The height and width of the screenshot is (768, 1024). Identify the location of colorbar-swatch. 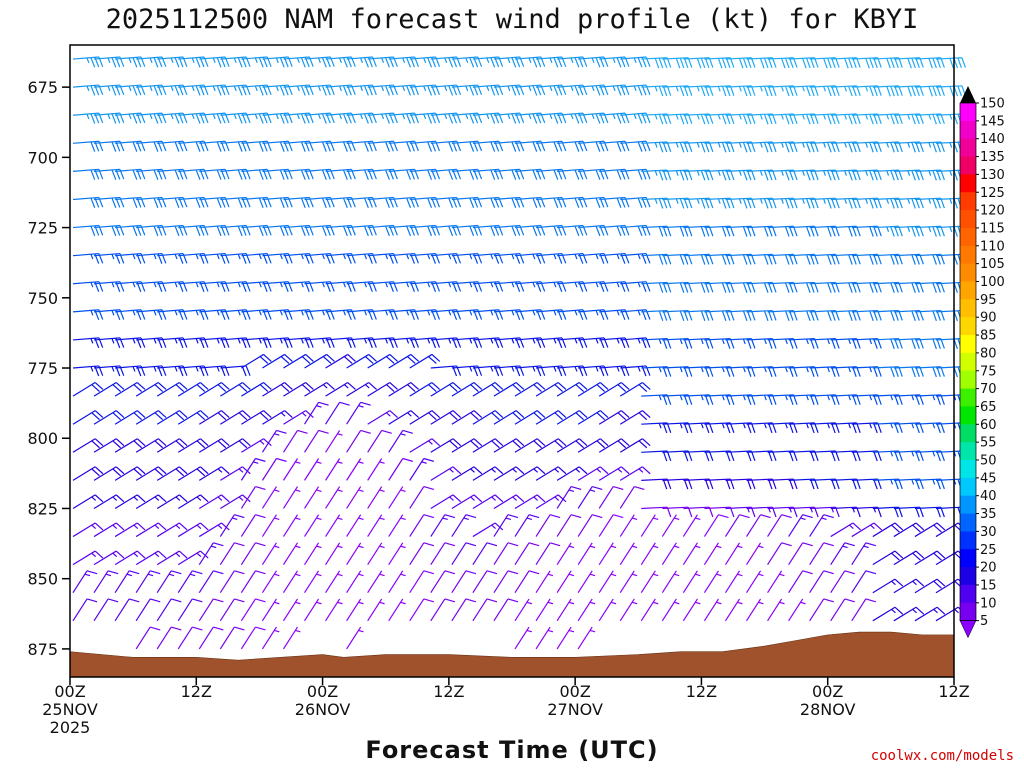
(968, 165).